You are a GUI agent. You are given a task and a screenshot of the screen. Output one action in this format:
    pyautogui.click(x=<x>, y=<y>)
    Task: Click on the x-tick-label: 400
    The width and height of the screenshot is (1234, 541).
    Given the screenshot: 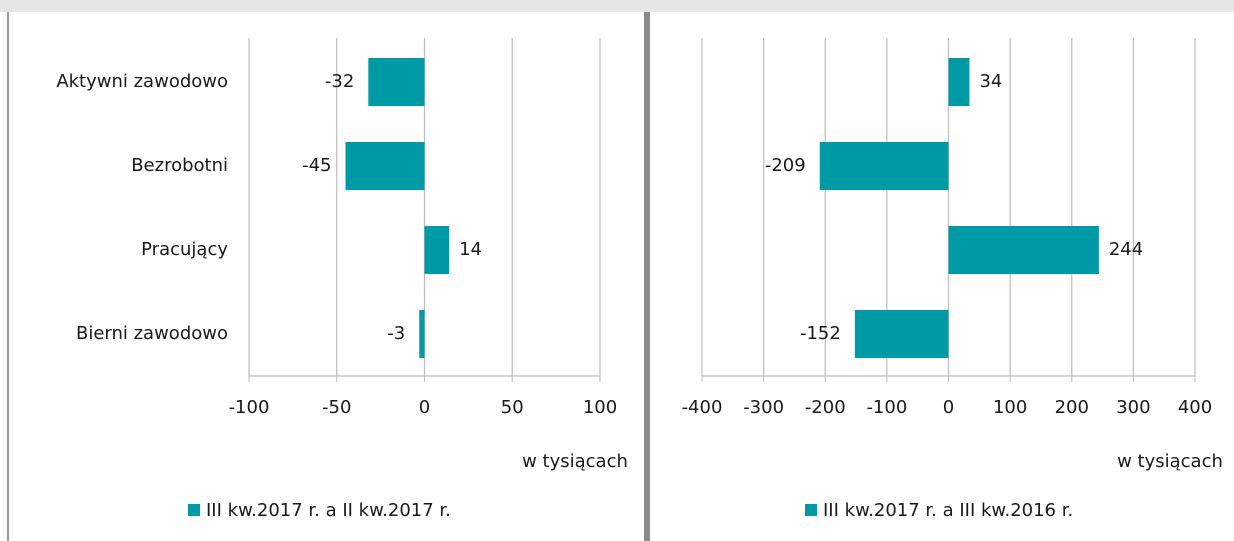 What is the action you would take?
    pyautogui.click(x=1195, y=407)
    